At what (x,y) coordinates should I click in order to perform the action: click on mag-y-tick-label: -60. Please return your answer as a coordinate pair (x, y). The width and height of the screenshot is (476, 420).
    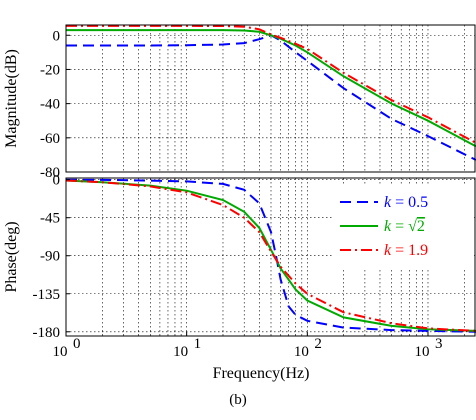
    Looking at the image, I should click on (50, 139).